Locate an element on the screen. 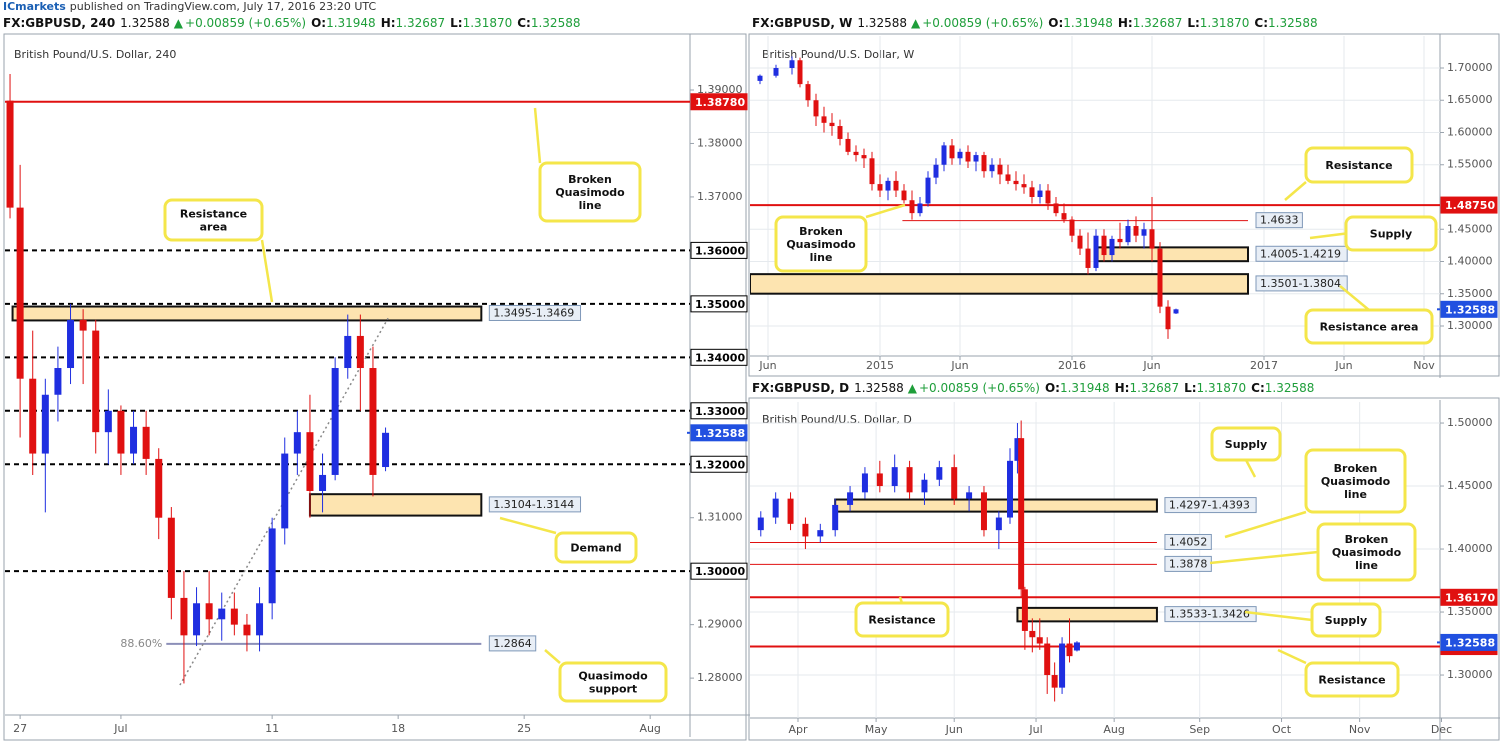  zone-label: 1.4005-1.4219 is located at coordinates (1300, 253).